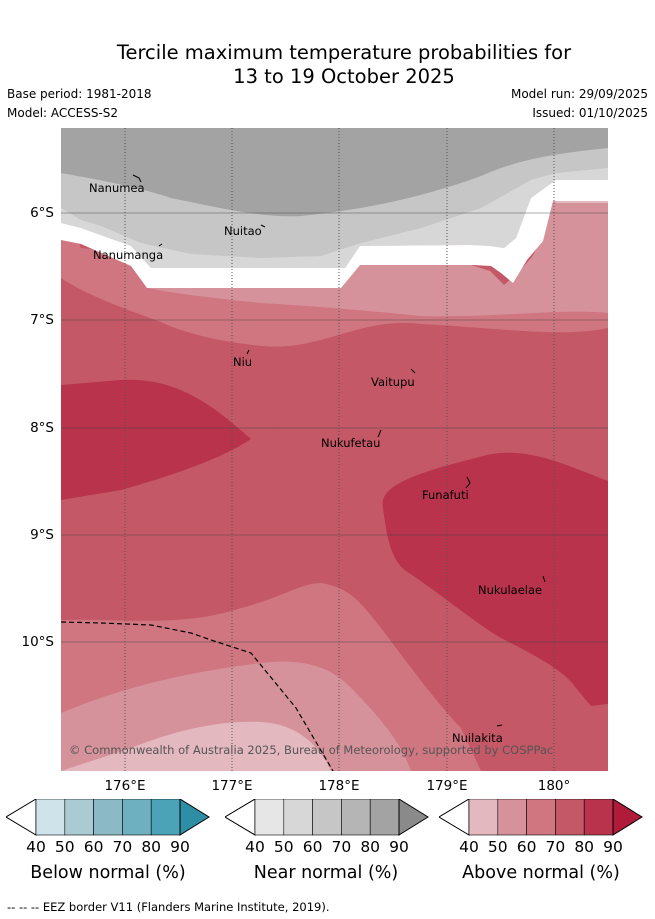 This screenshot has height=919, width=655. I want to click on eez-border, so click(197, 696).